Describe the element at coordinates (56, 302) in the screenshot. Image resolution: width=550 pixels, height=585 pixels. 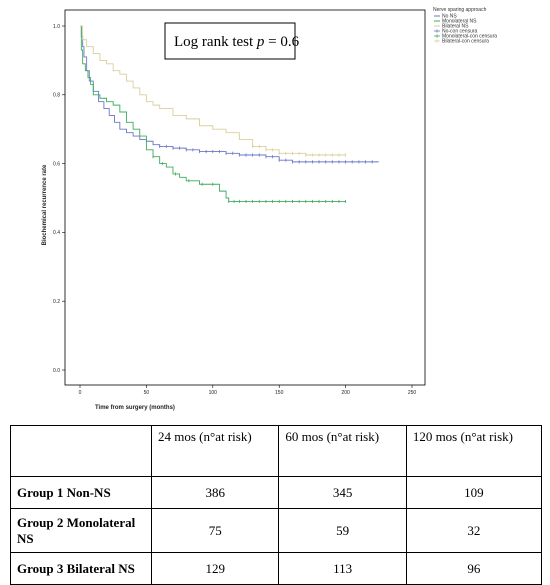
I see `y-tick-label: 0.2` at that location.